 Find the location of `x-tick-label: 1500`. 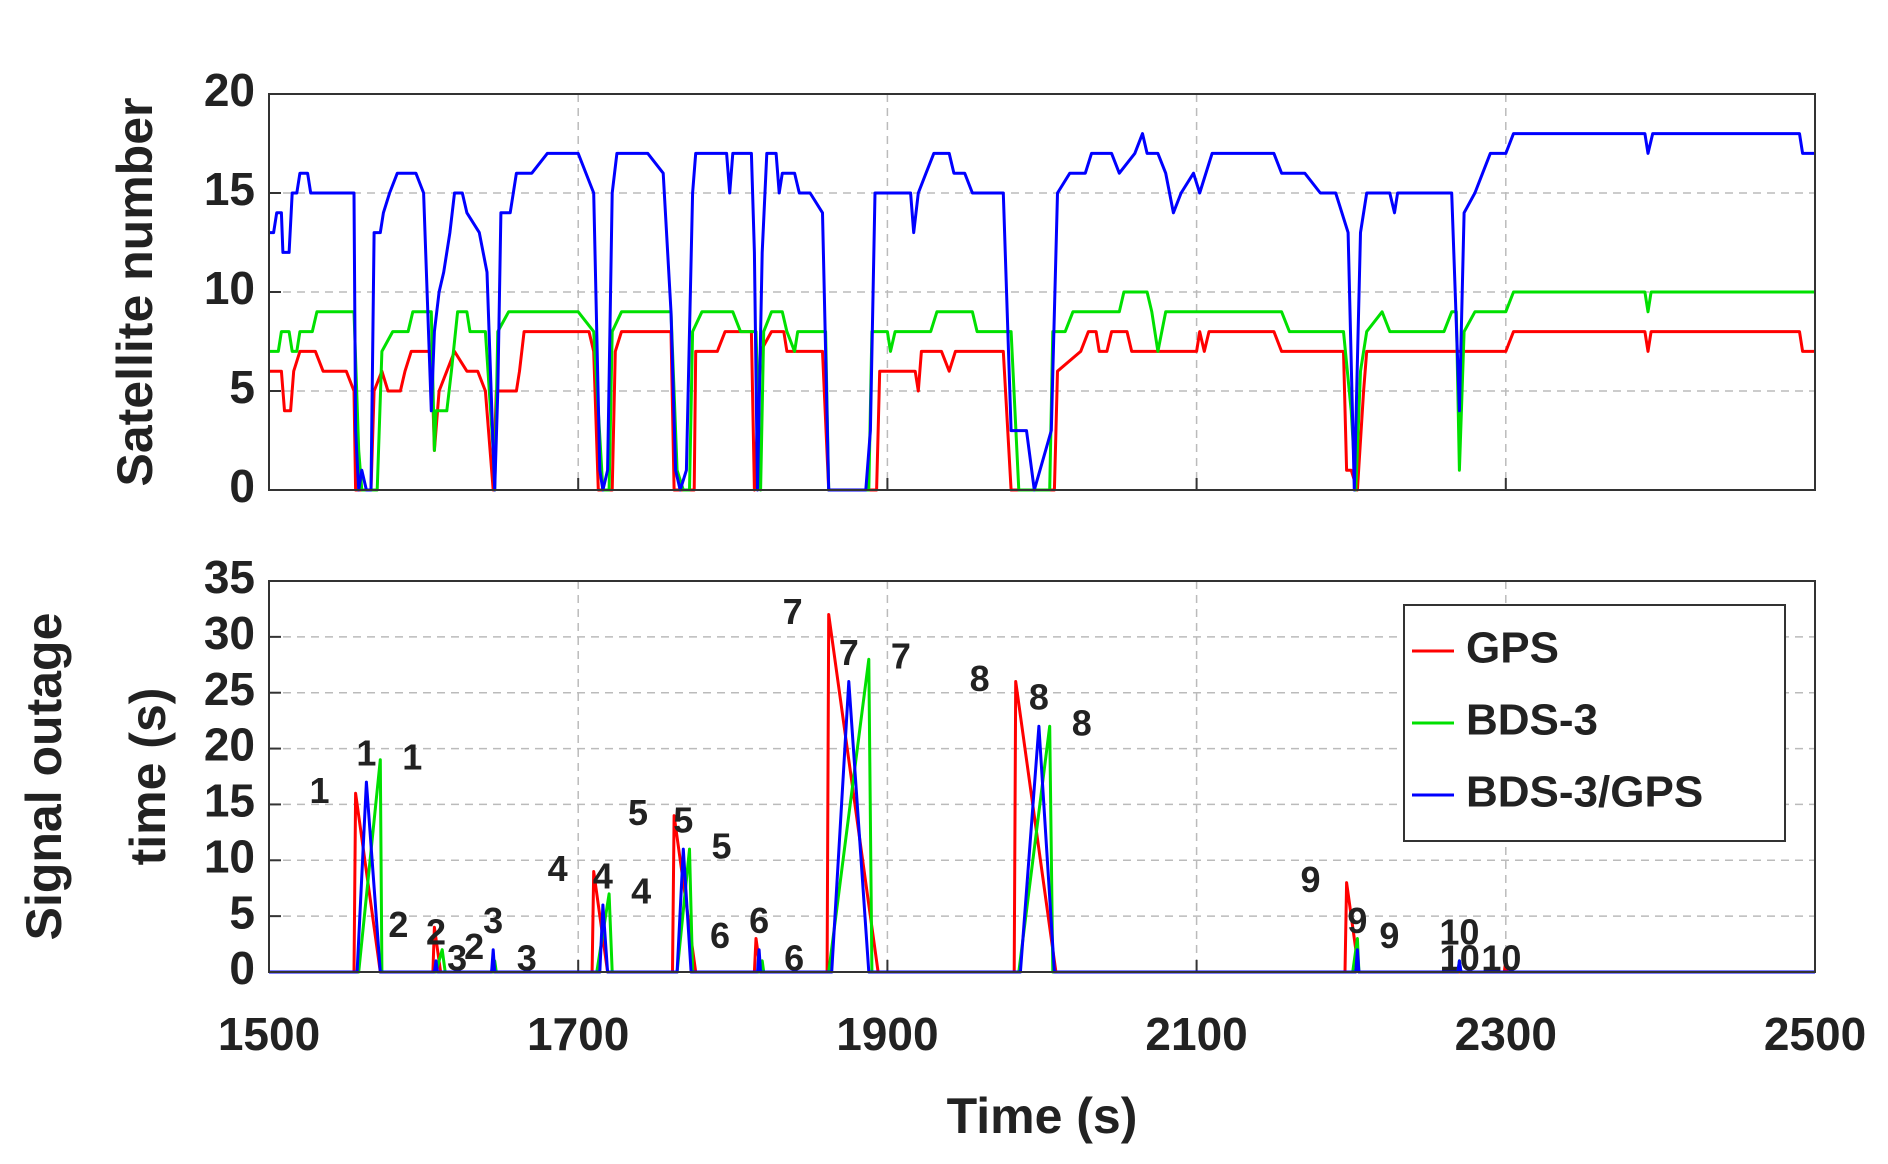

x-tick-label: 1500 is located at coordinates (269, 1034).